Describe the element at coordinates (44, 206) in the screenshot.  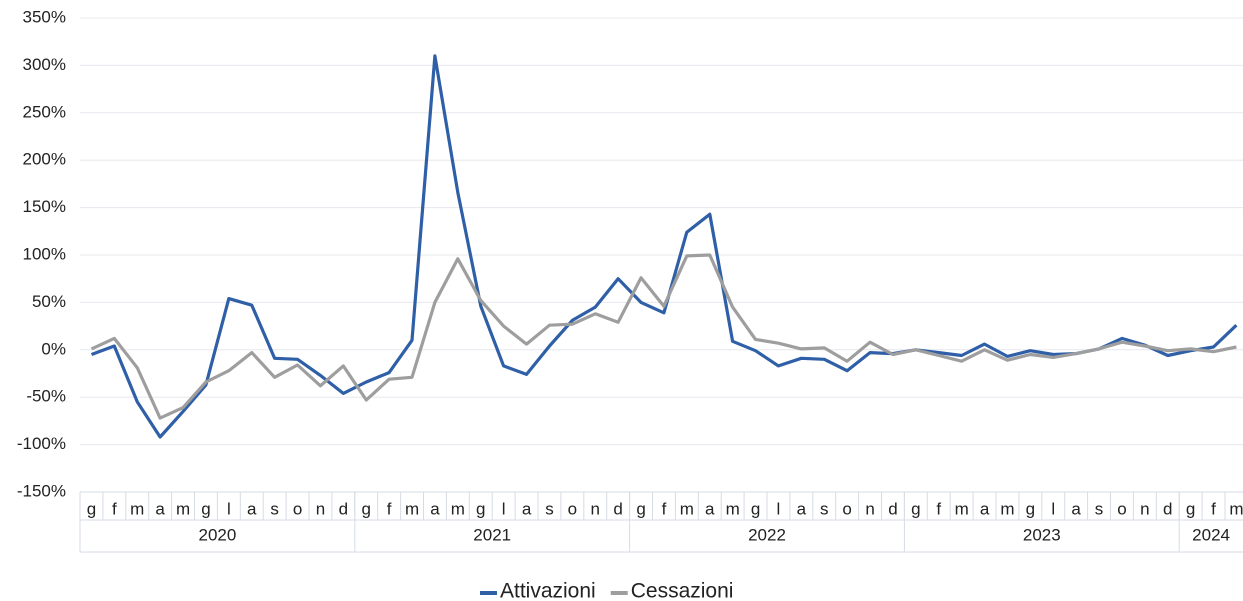
I see `y-tick-label: 150%` at that location.